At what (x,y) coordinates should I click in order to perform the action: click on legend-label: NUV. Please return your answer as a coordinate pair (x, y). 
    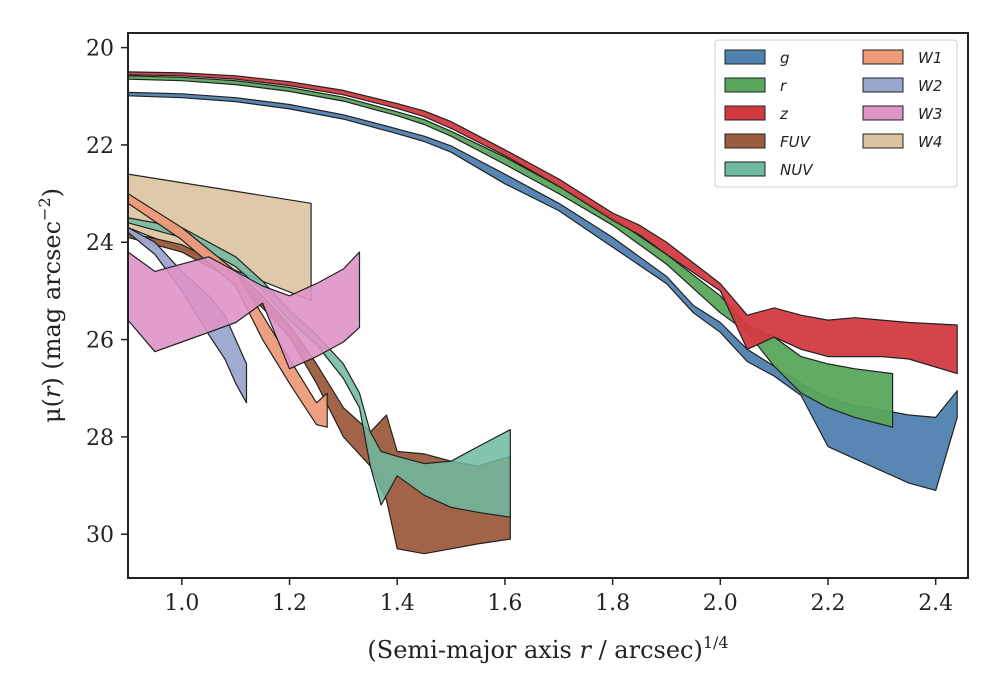
    Looking at the image, I should click on (797, 170).